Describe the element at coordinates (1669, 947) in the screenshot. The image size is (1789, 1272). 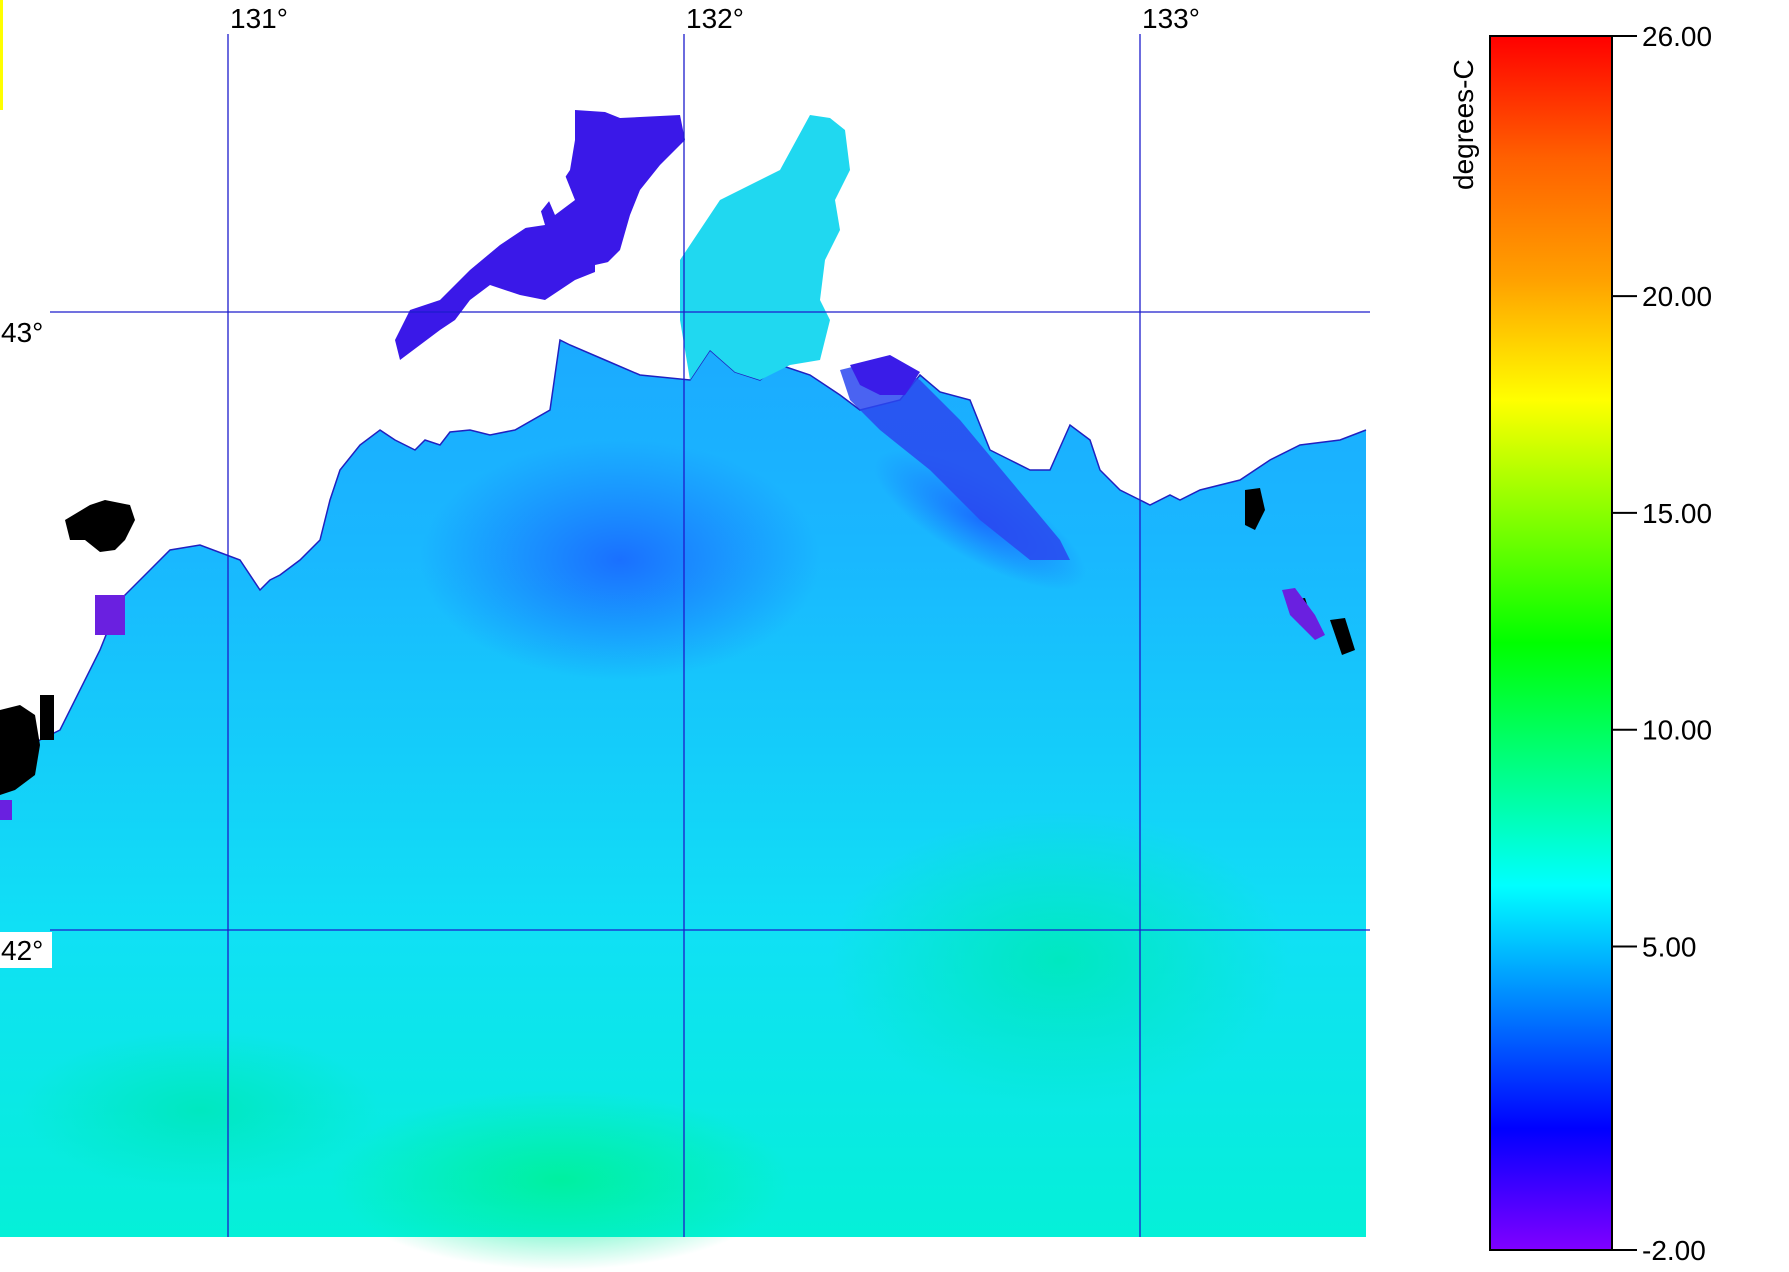
I see `colorbar-tick-label: 5.00` at that location.